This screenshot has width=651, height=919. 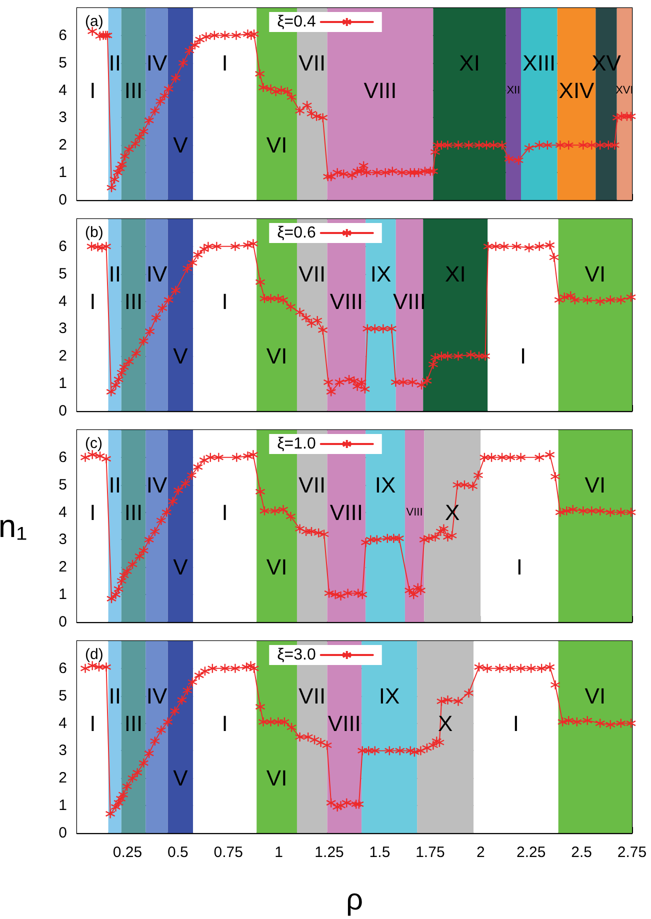 I want to click on band-label: XIV, so click(x=576, y=90).